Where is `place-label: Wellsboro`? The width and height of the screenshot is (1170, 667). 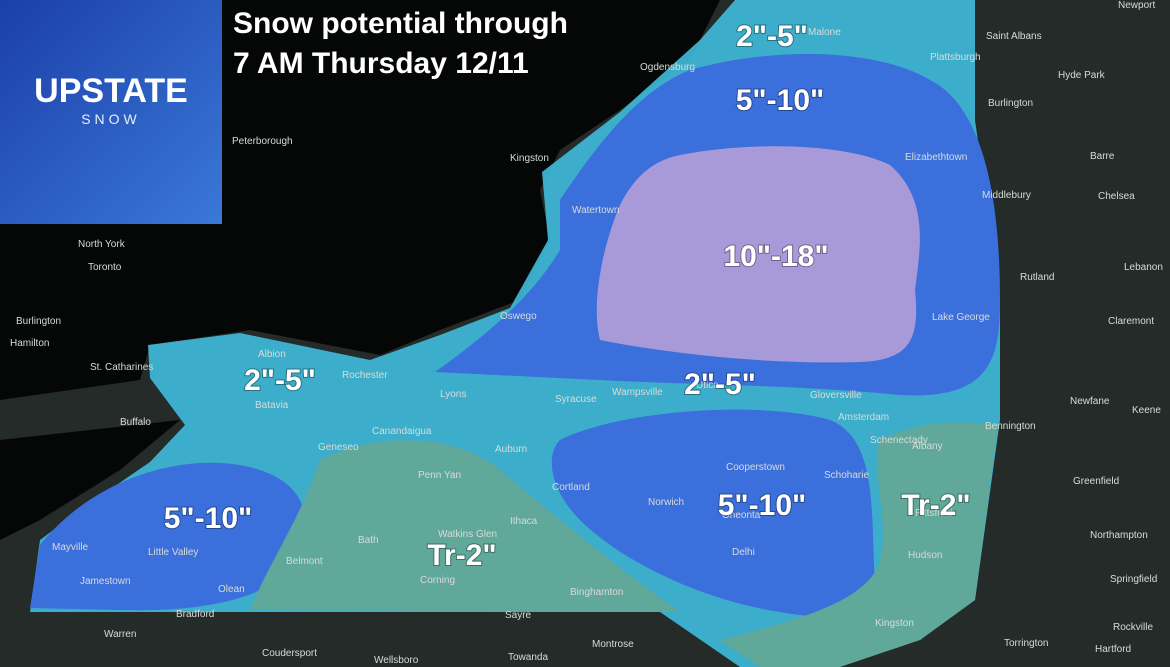 place-label: Wellsboro is located at coordinates (396, 660).